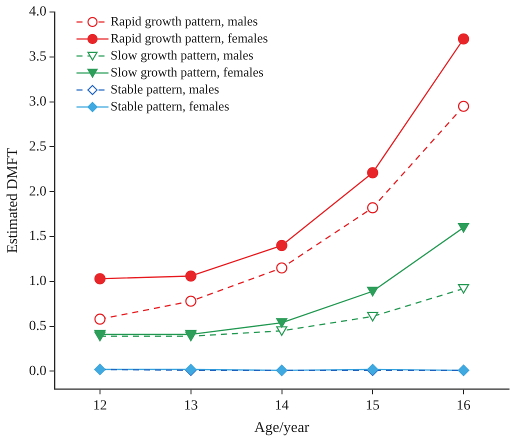  Describe the element at coordinates (37, 12) in the screenshot. I see `y-tick-label: 4.0` at that location.